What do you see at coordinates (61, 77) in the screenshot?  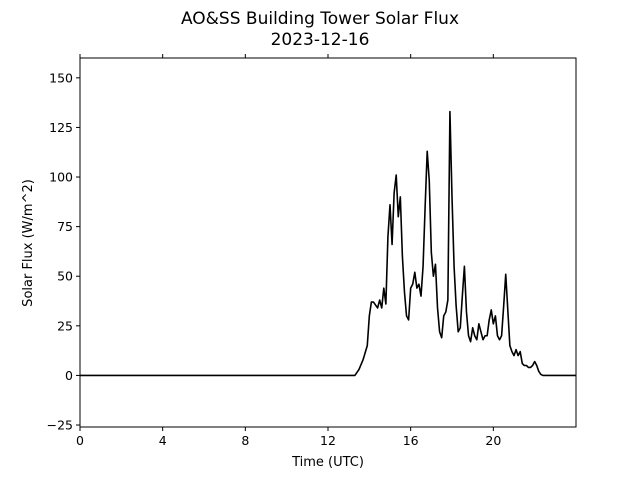 I see `y-tick-label: 150` at bounding box center [61, 77].